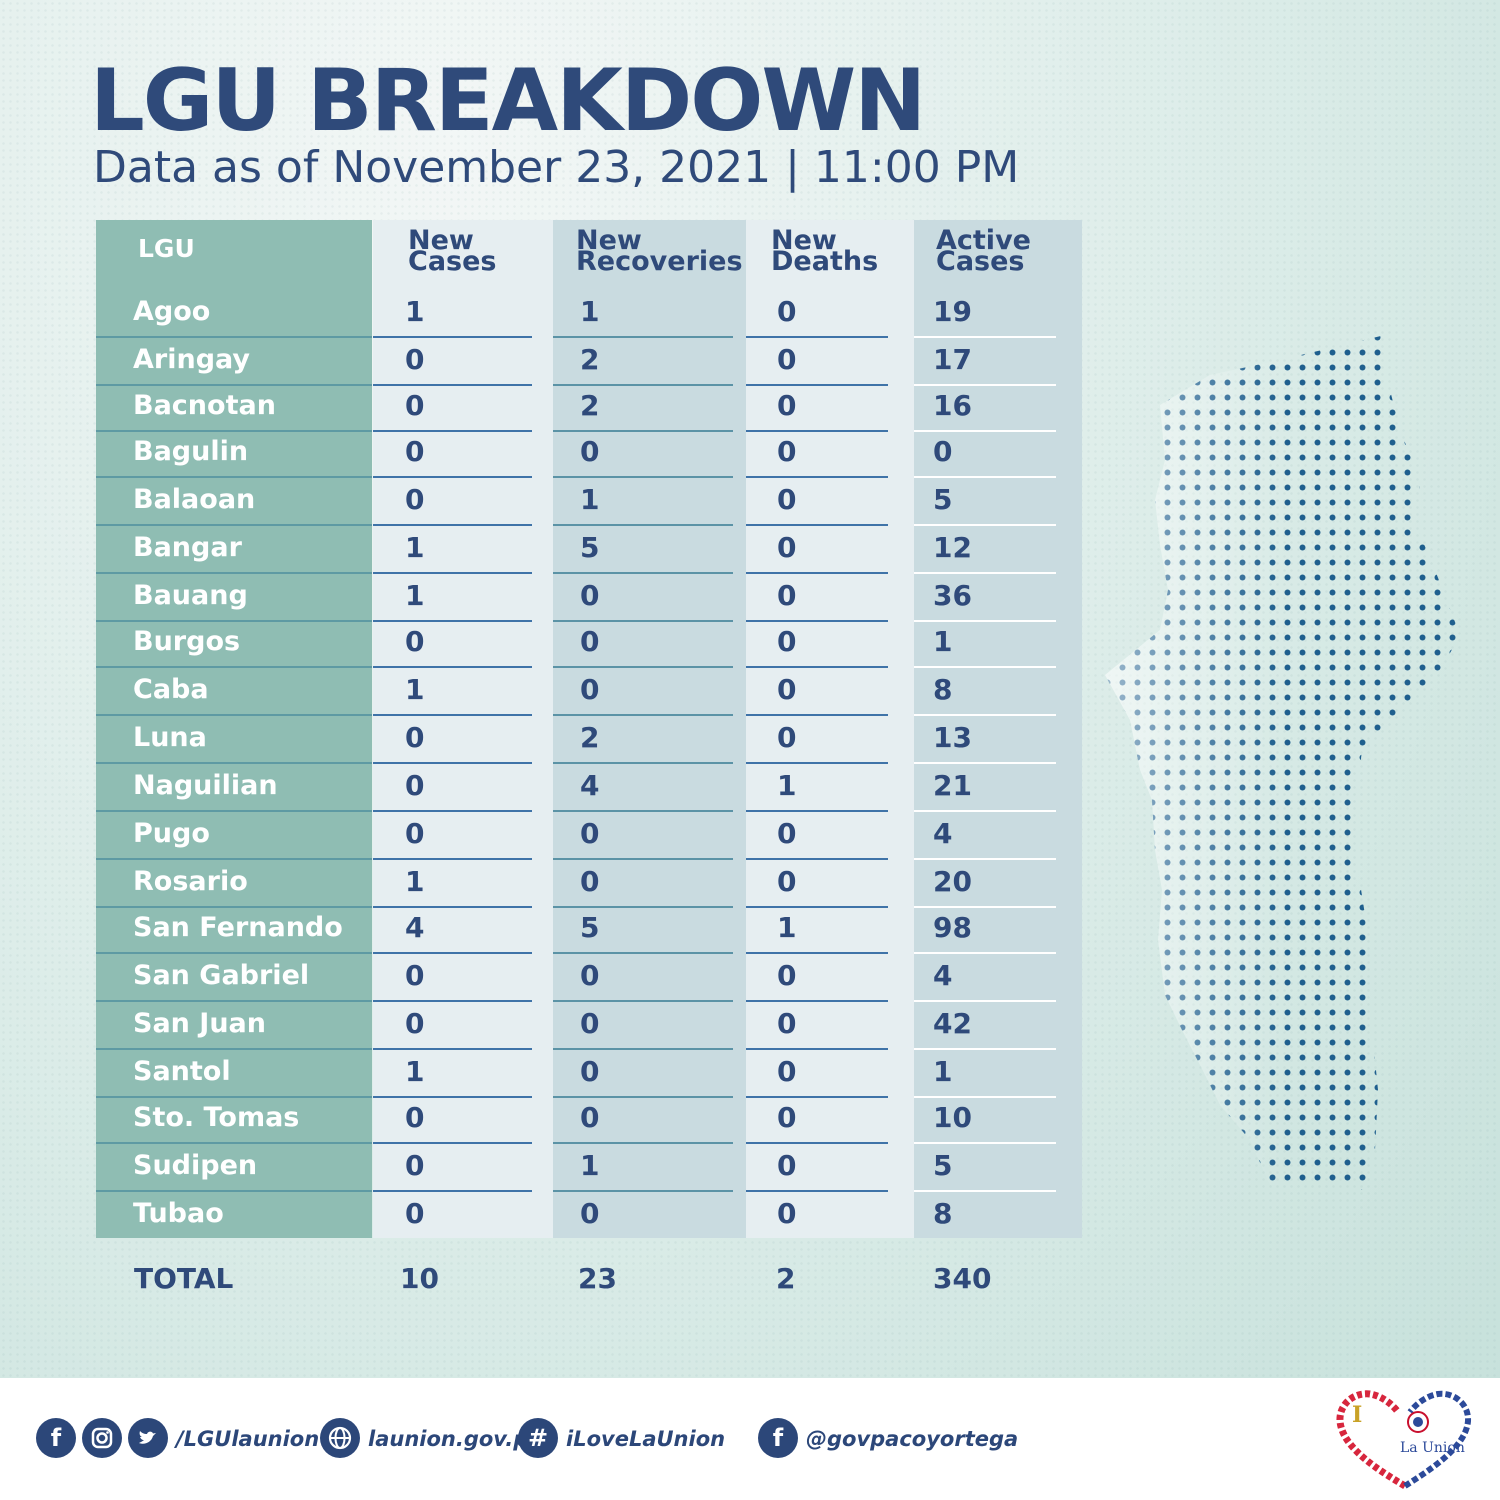 The width and height of the screenshot is (1500, 1500). I want to click on social-handle-link: /LGUlaunion, so click(248, 1439).